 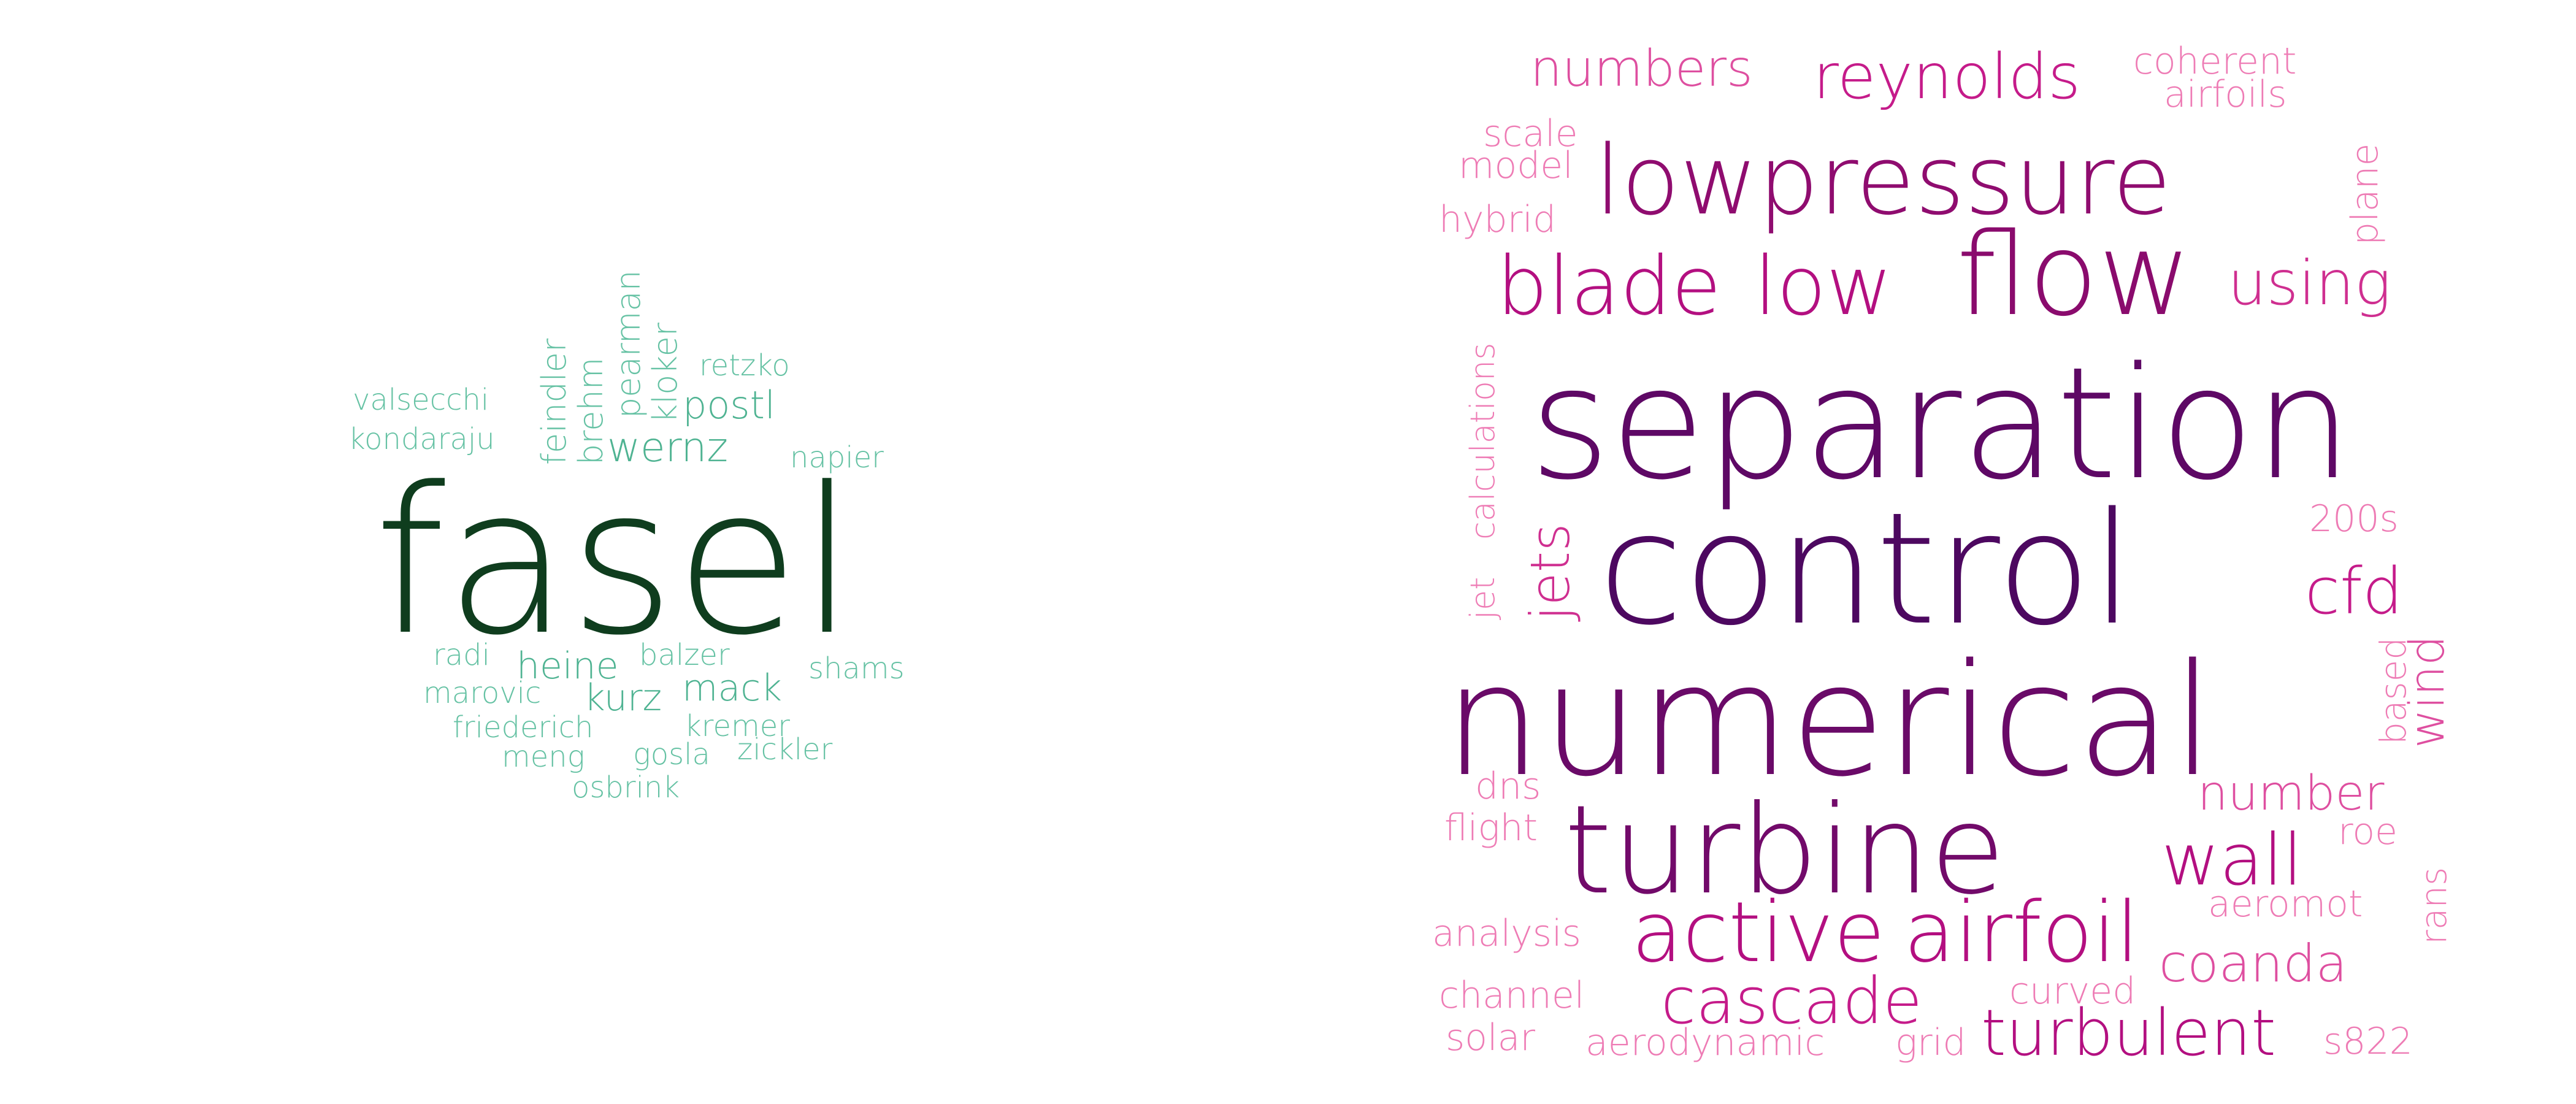 What do you see at coordinates (2365, 194) in the screenshot?
I see `word-plane: plane` at bounding box center [2365, 194].